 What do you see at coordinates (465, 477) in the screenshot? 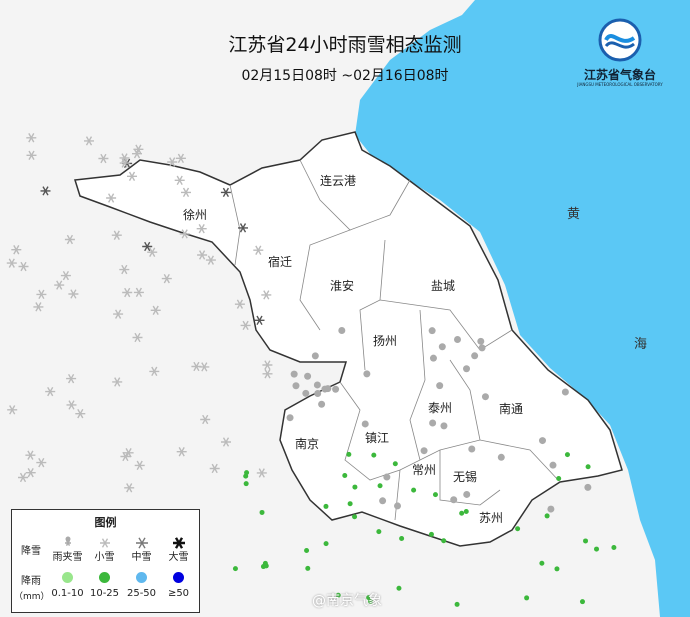
I see `city-label: 无锡` at bounding box center [465, 477].